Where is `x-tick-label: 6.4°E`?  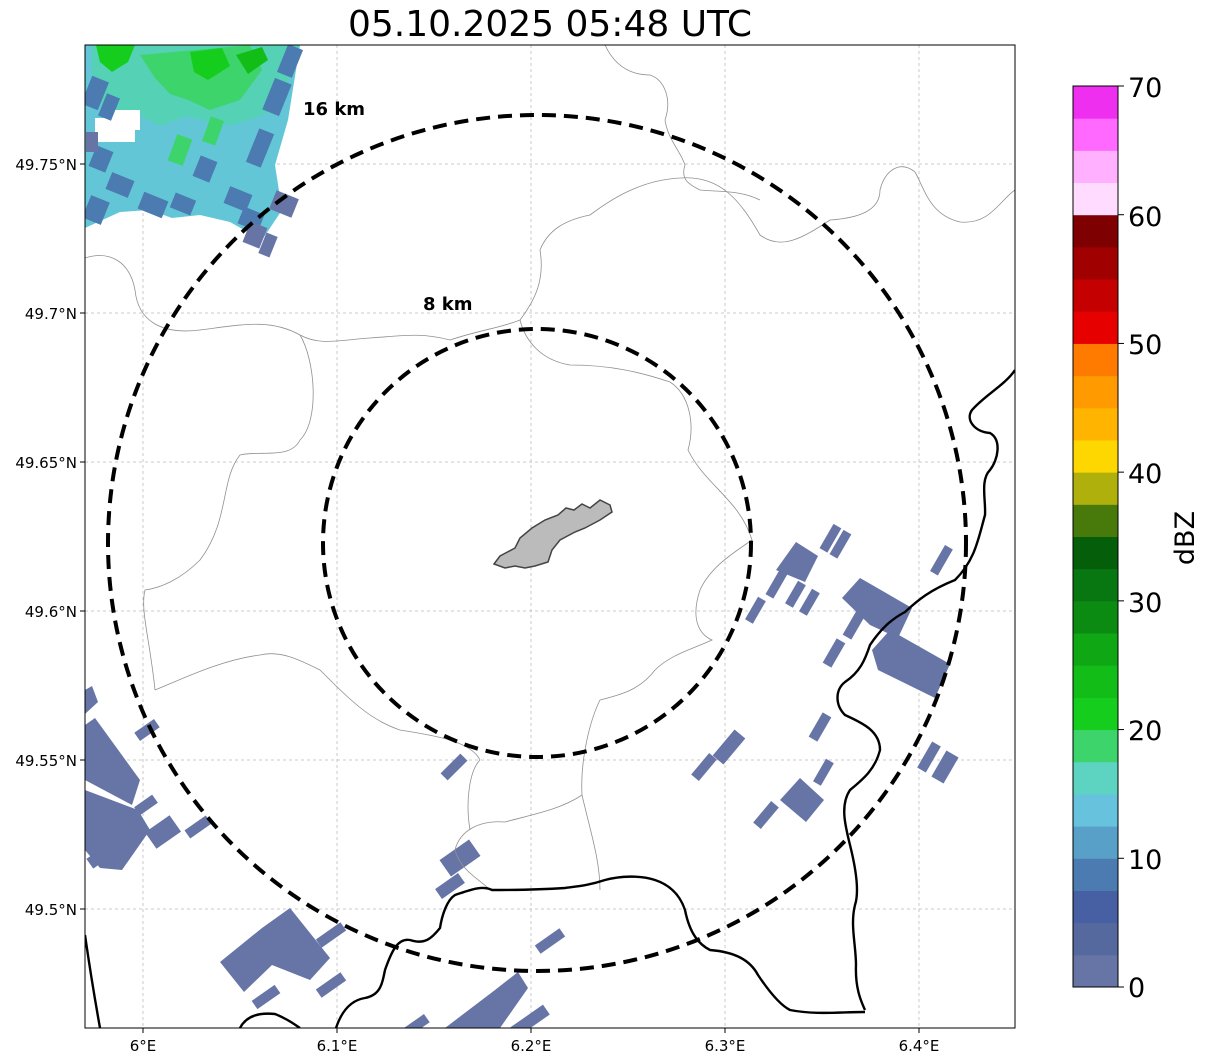 x-tick-label: 6.4°E is located at coordinates (919, 1046).